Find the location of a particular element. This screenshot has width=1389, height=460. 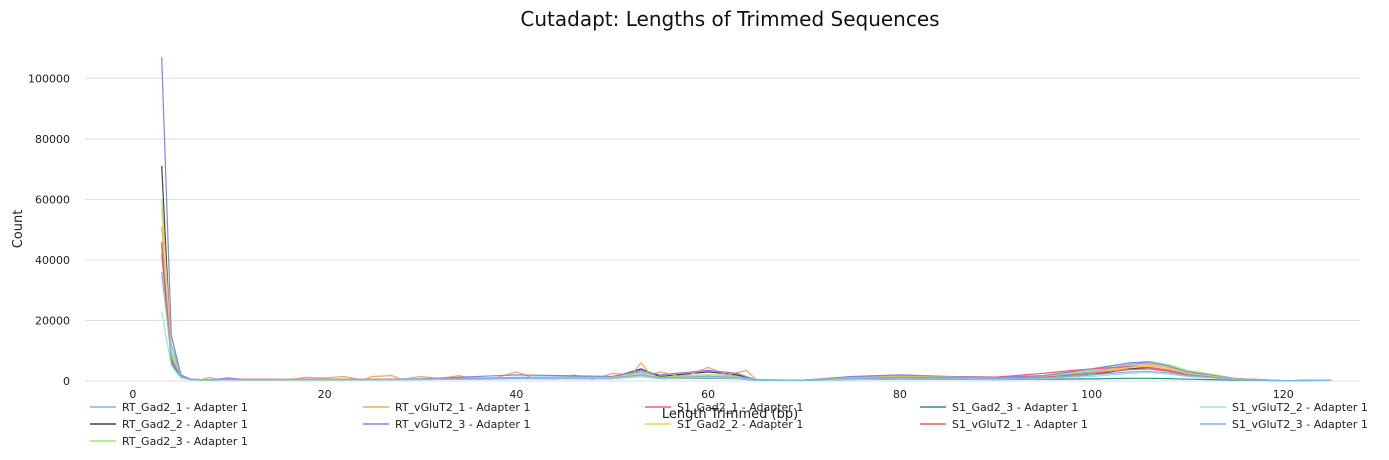

legend-label: RT_Gad2_1 - Adapter 1 is located at coordinates (185, 407).